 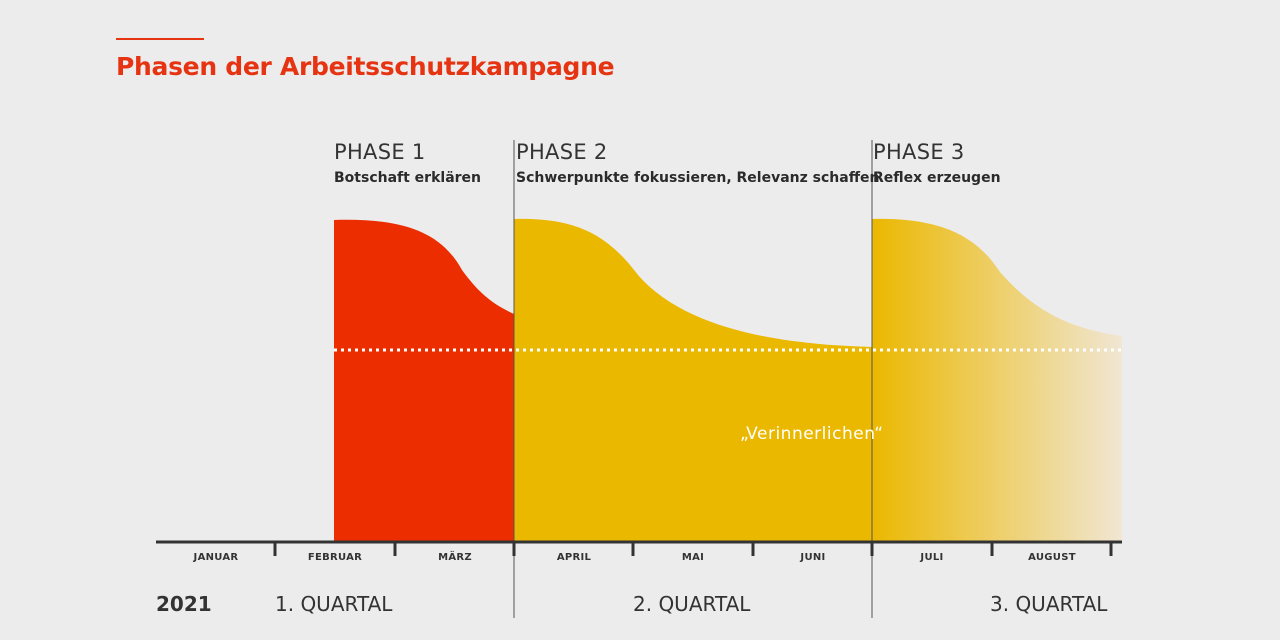 I want to click on annotation-verinnerlichen: „Verinnerlichen“, so click(x=812, y=434).